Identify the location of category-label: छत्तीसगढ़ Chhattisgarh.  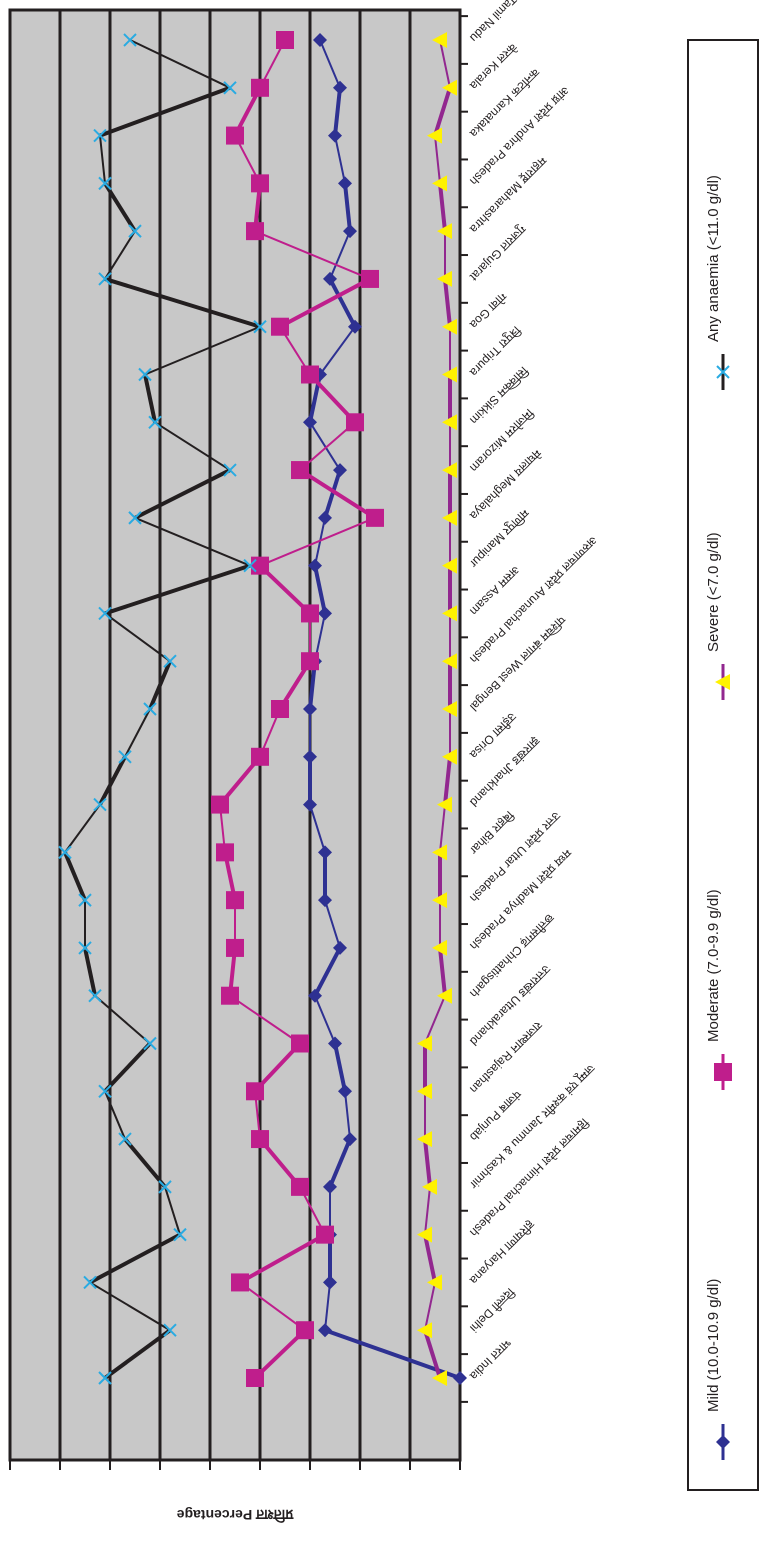
(512, 956).